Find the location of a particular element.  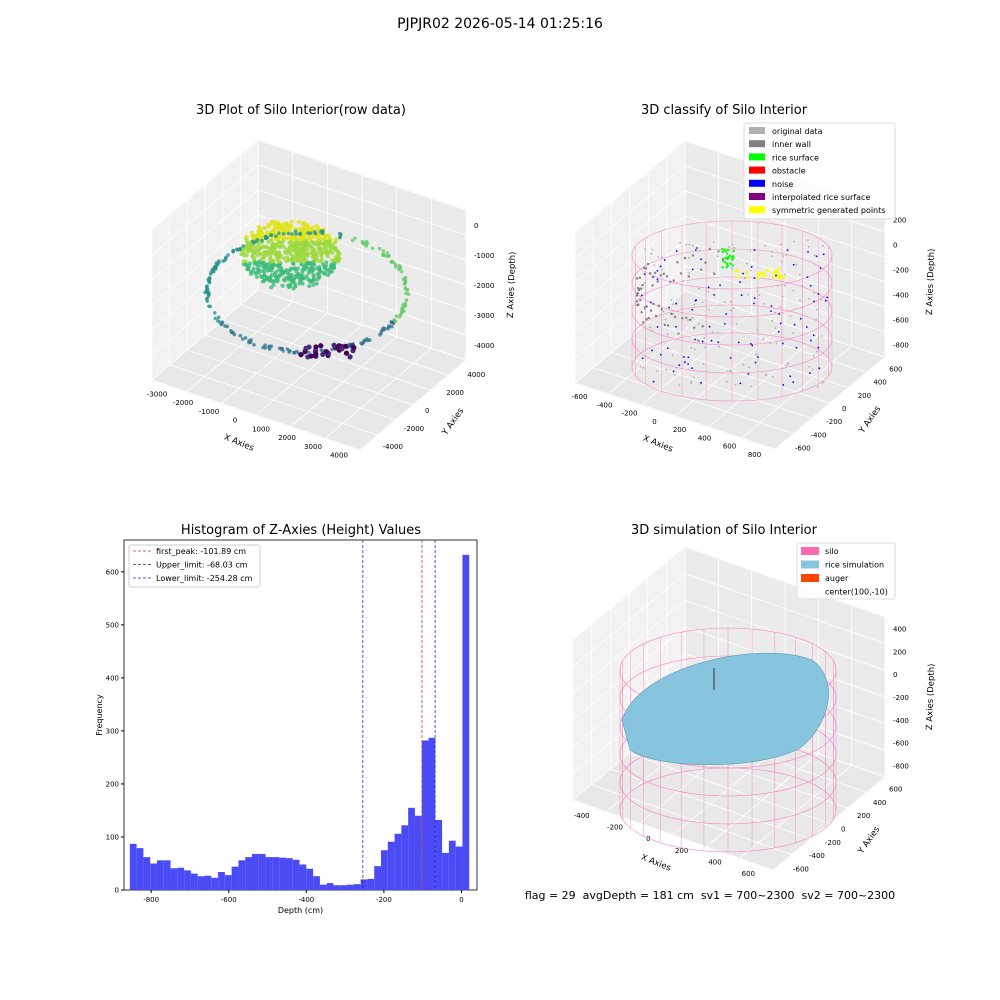

y-tick-label: 0 is located at coordinates (117, 891).